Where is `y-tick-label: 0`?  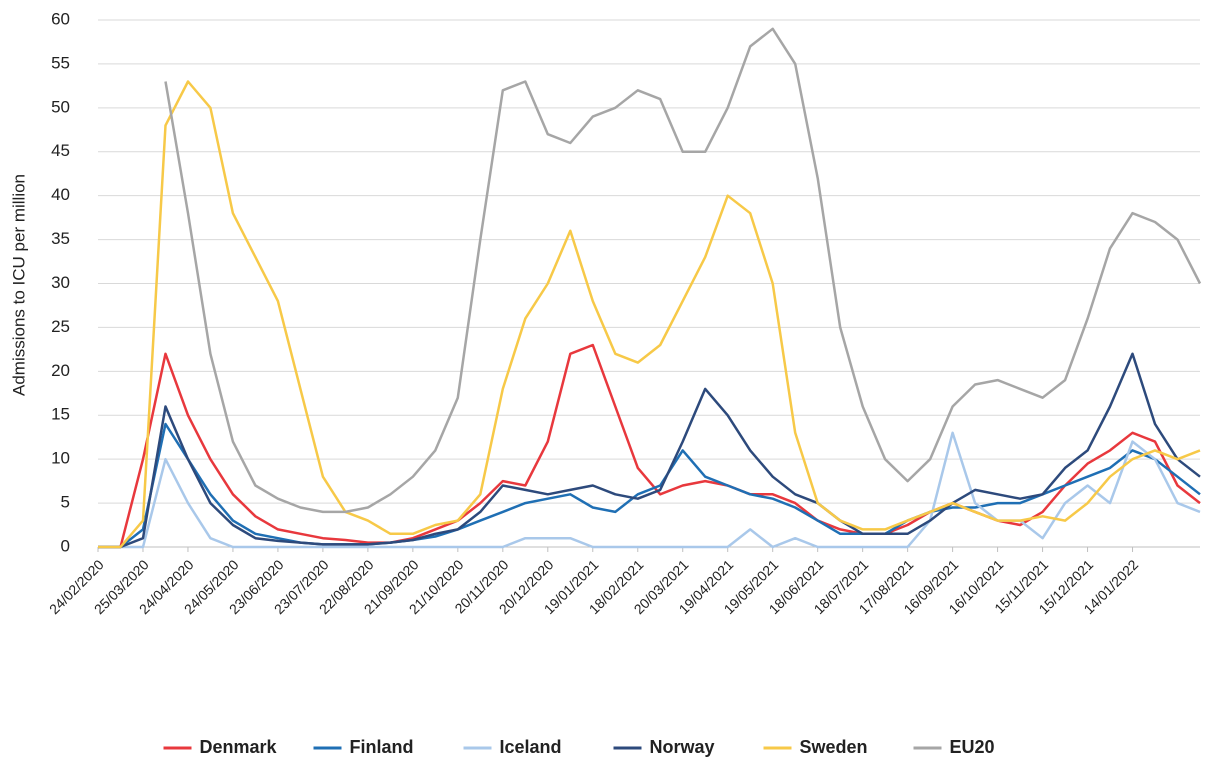 y-tick-label: 0 is located at coordinates (65, 545).